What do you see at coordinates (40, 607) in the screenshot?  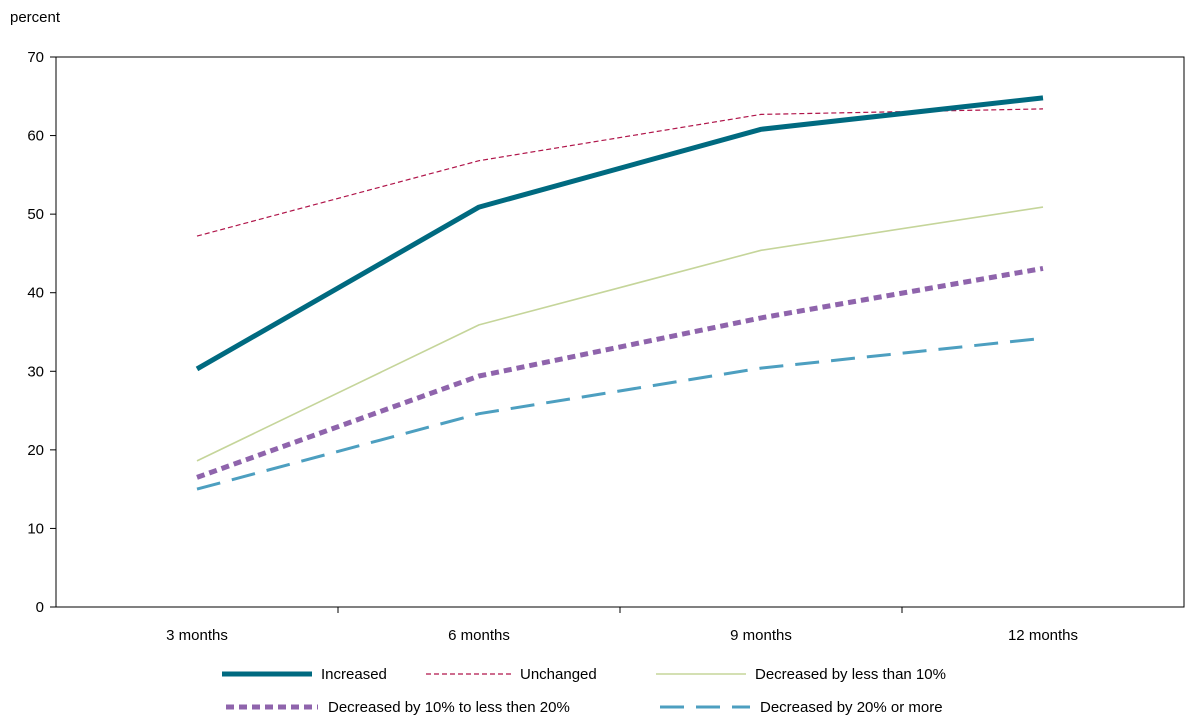 I see `y-tick-label: 0` at bounding box center [40, 607].